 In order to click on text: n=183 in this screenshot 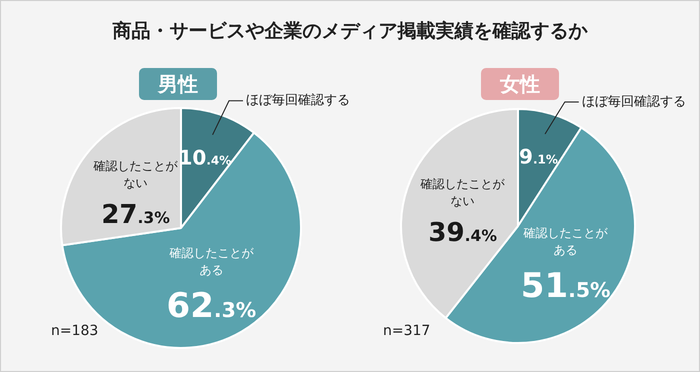, I will do `click(74, 331)`.